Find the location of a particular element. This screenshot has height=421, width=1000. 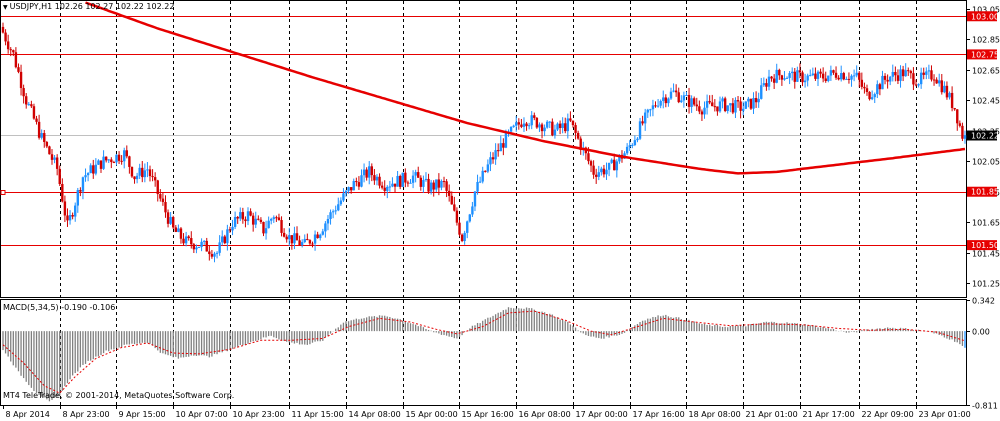

time-tick-label: 23 Apr 01:00 is located at coordinates (945, 414).